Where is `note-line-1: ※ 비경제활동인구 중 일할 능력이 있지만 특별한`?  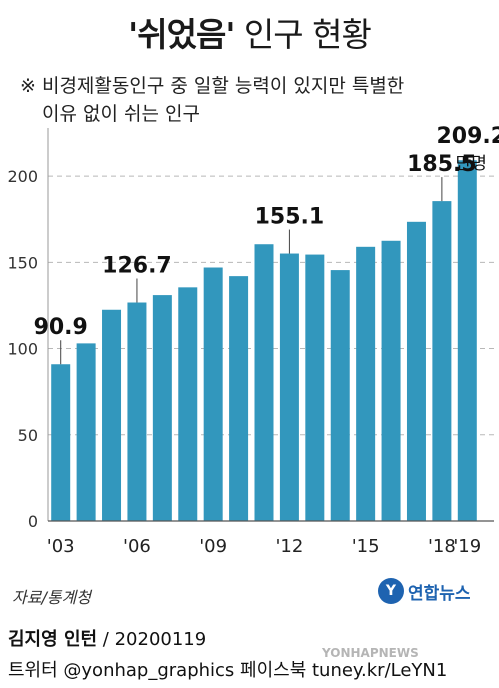
note-line-1: ※ 비경제활동인구 중 일할 능력이 있지만 특별한 is located at coordinates (212, 86).